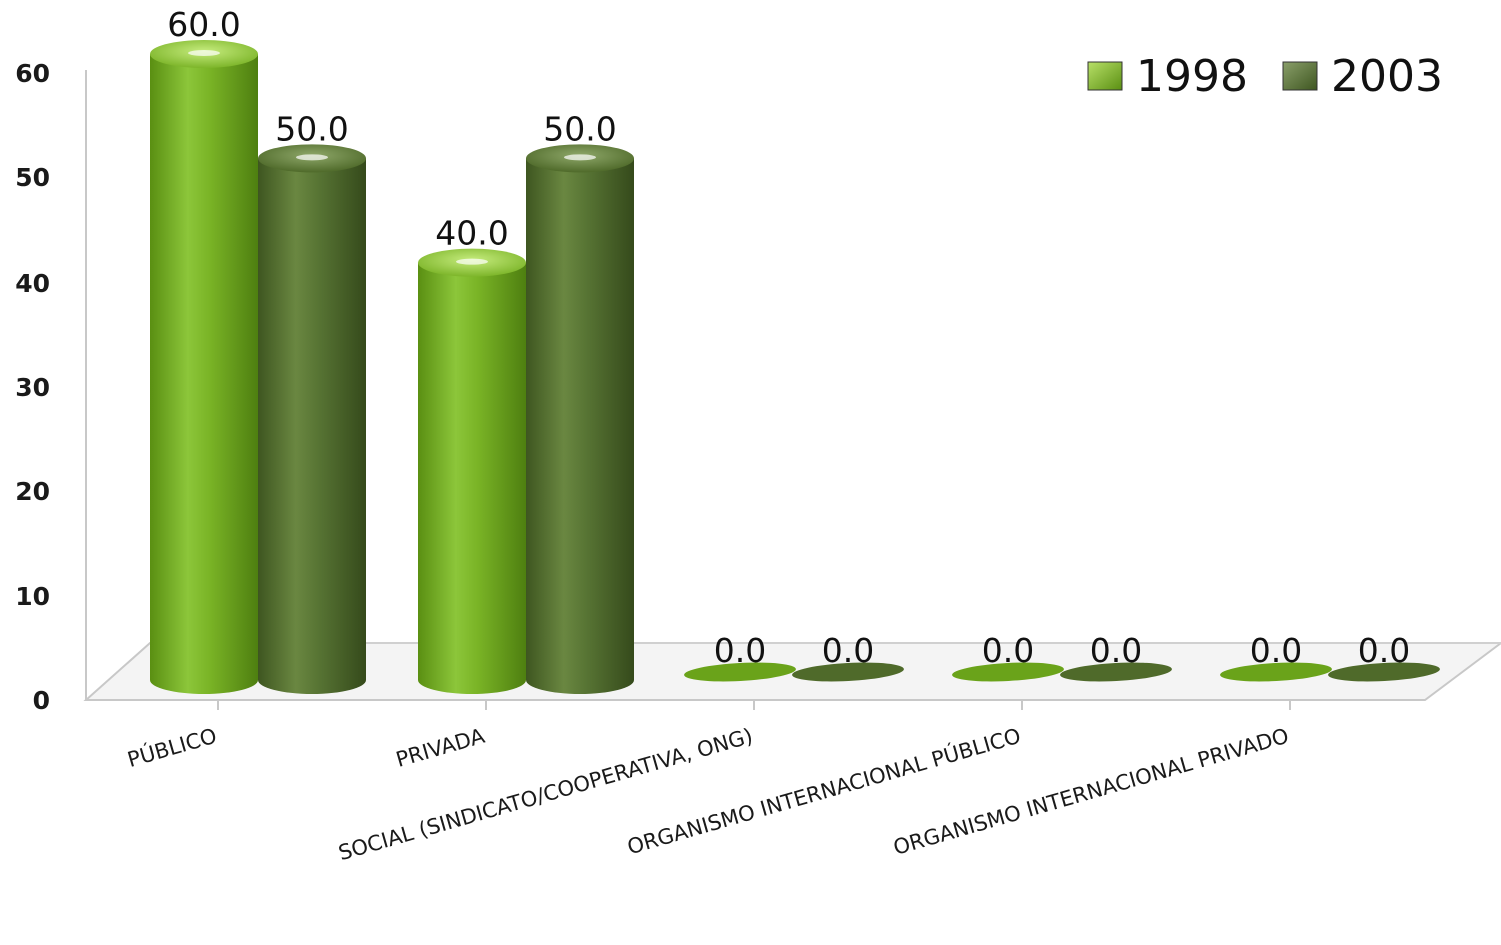 The height and width of the screenshot is (945, 1501). What do you see at coordinates (32, 491) in the screenshot?
I see `y-tick-label: 20` at bounding box center [32, 491].